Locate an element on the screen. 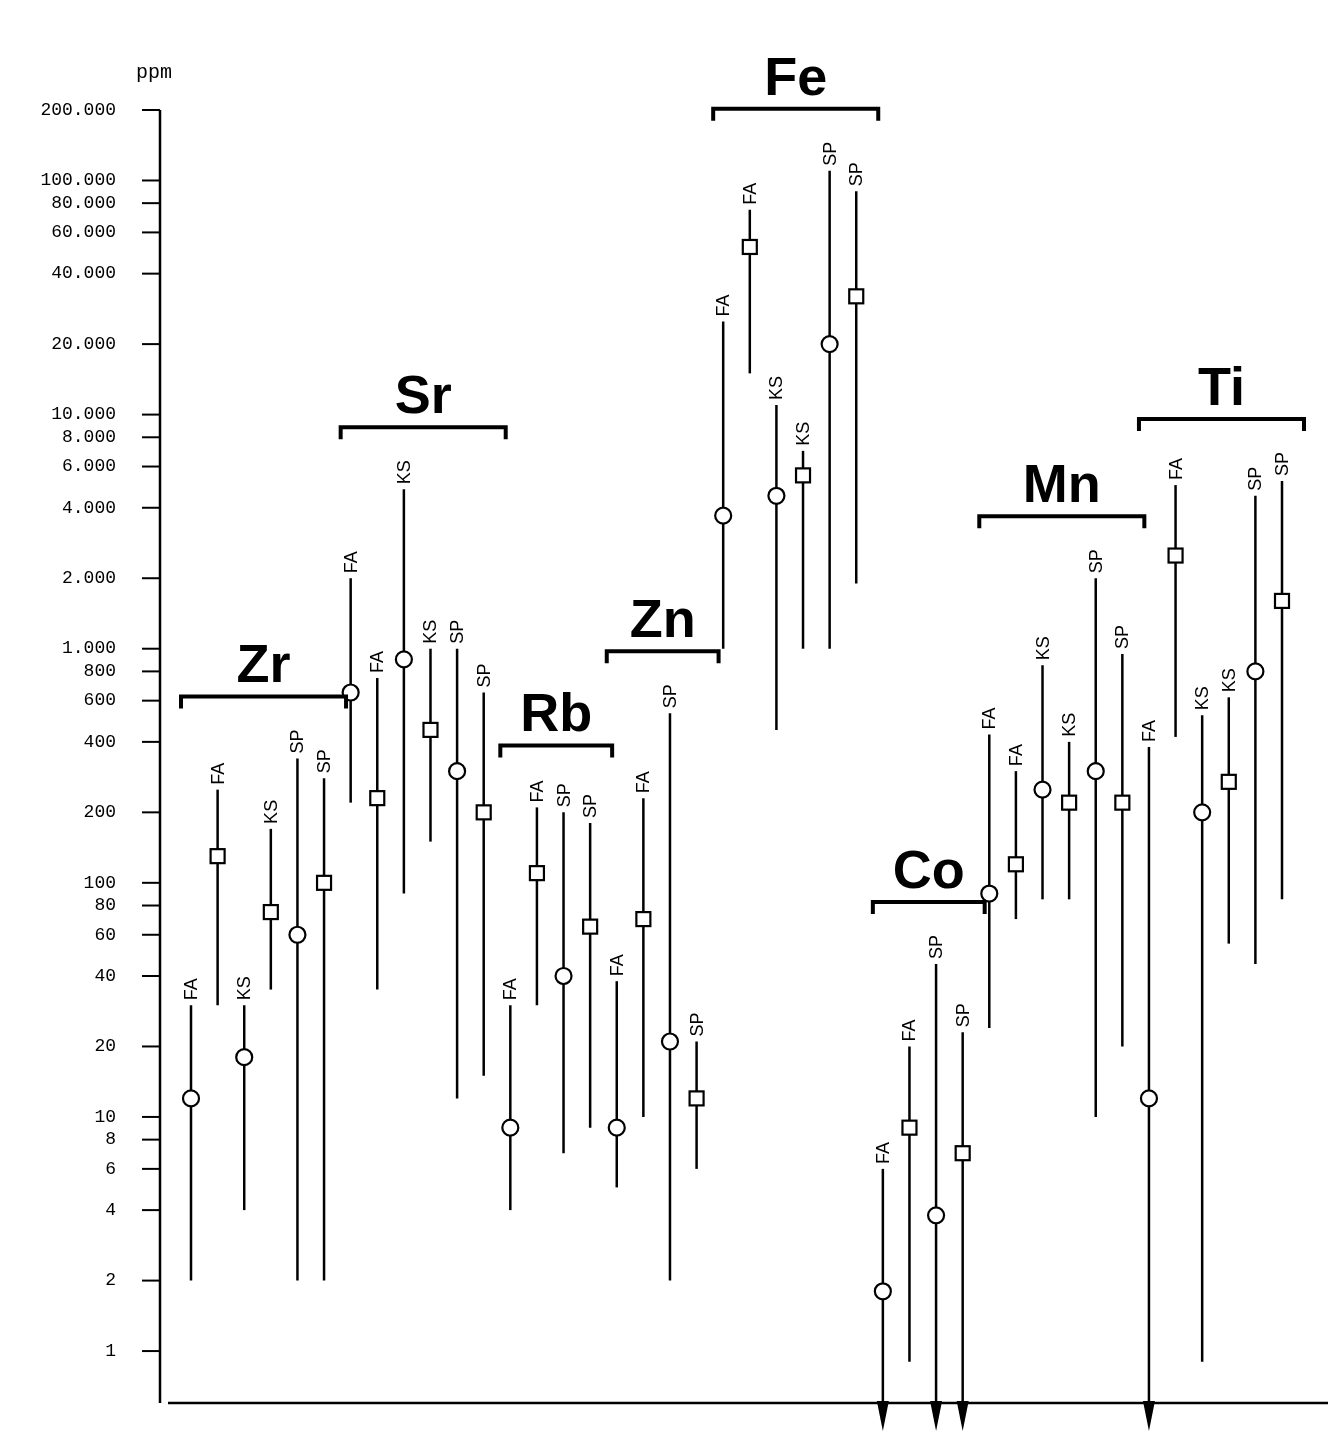  y-tick-label: 10 is located at coordinates (105, 1116).